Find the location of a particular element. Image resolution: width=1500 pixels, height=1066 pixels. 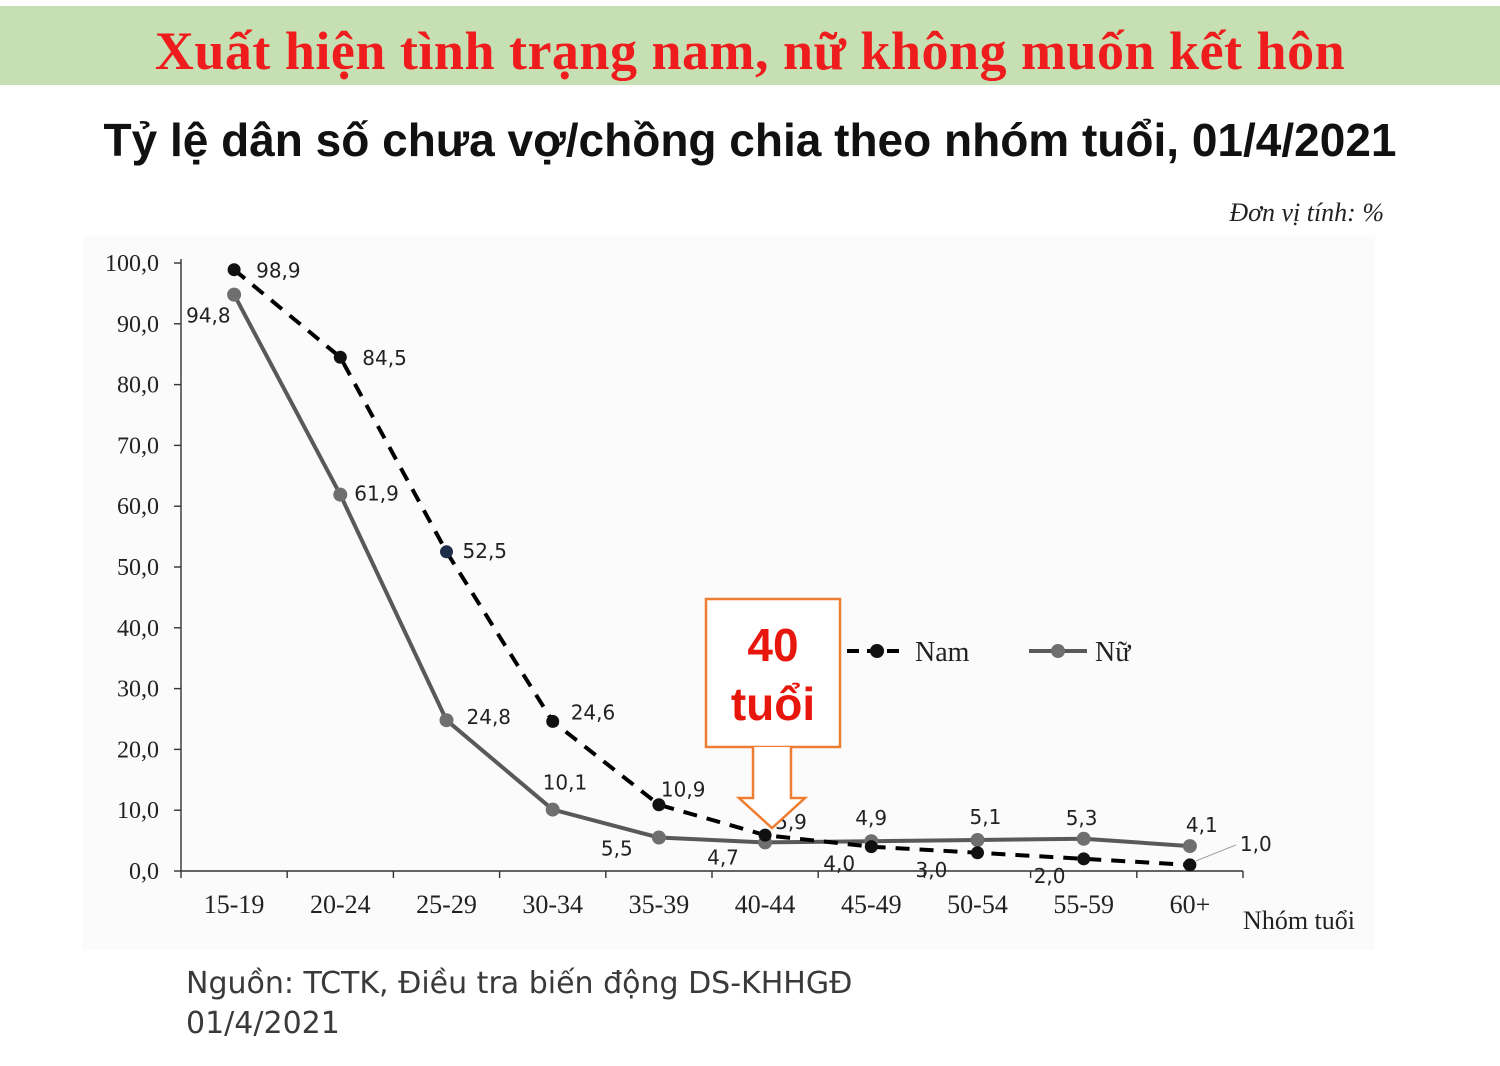

data-label-leader is located at coordinates (1216, 853).